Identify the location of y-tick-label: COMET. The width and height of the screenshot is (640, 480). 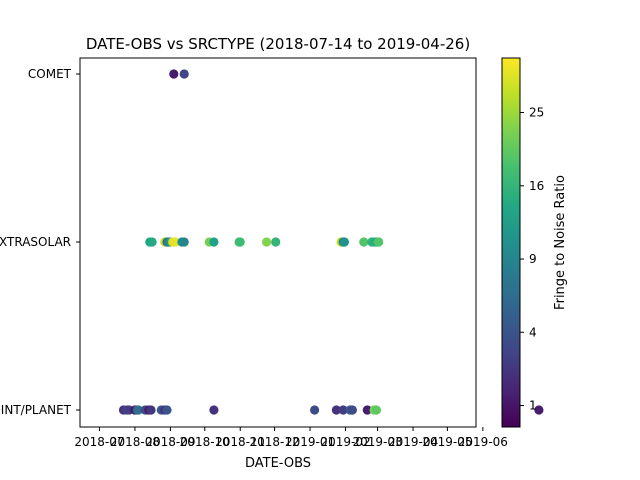
(50, 74).